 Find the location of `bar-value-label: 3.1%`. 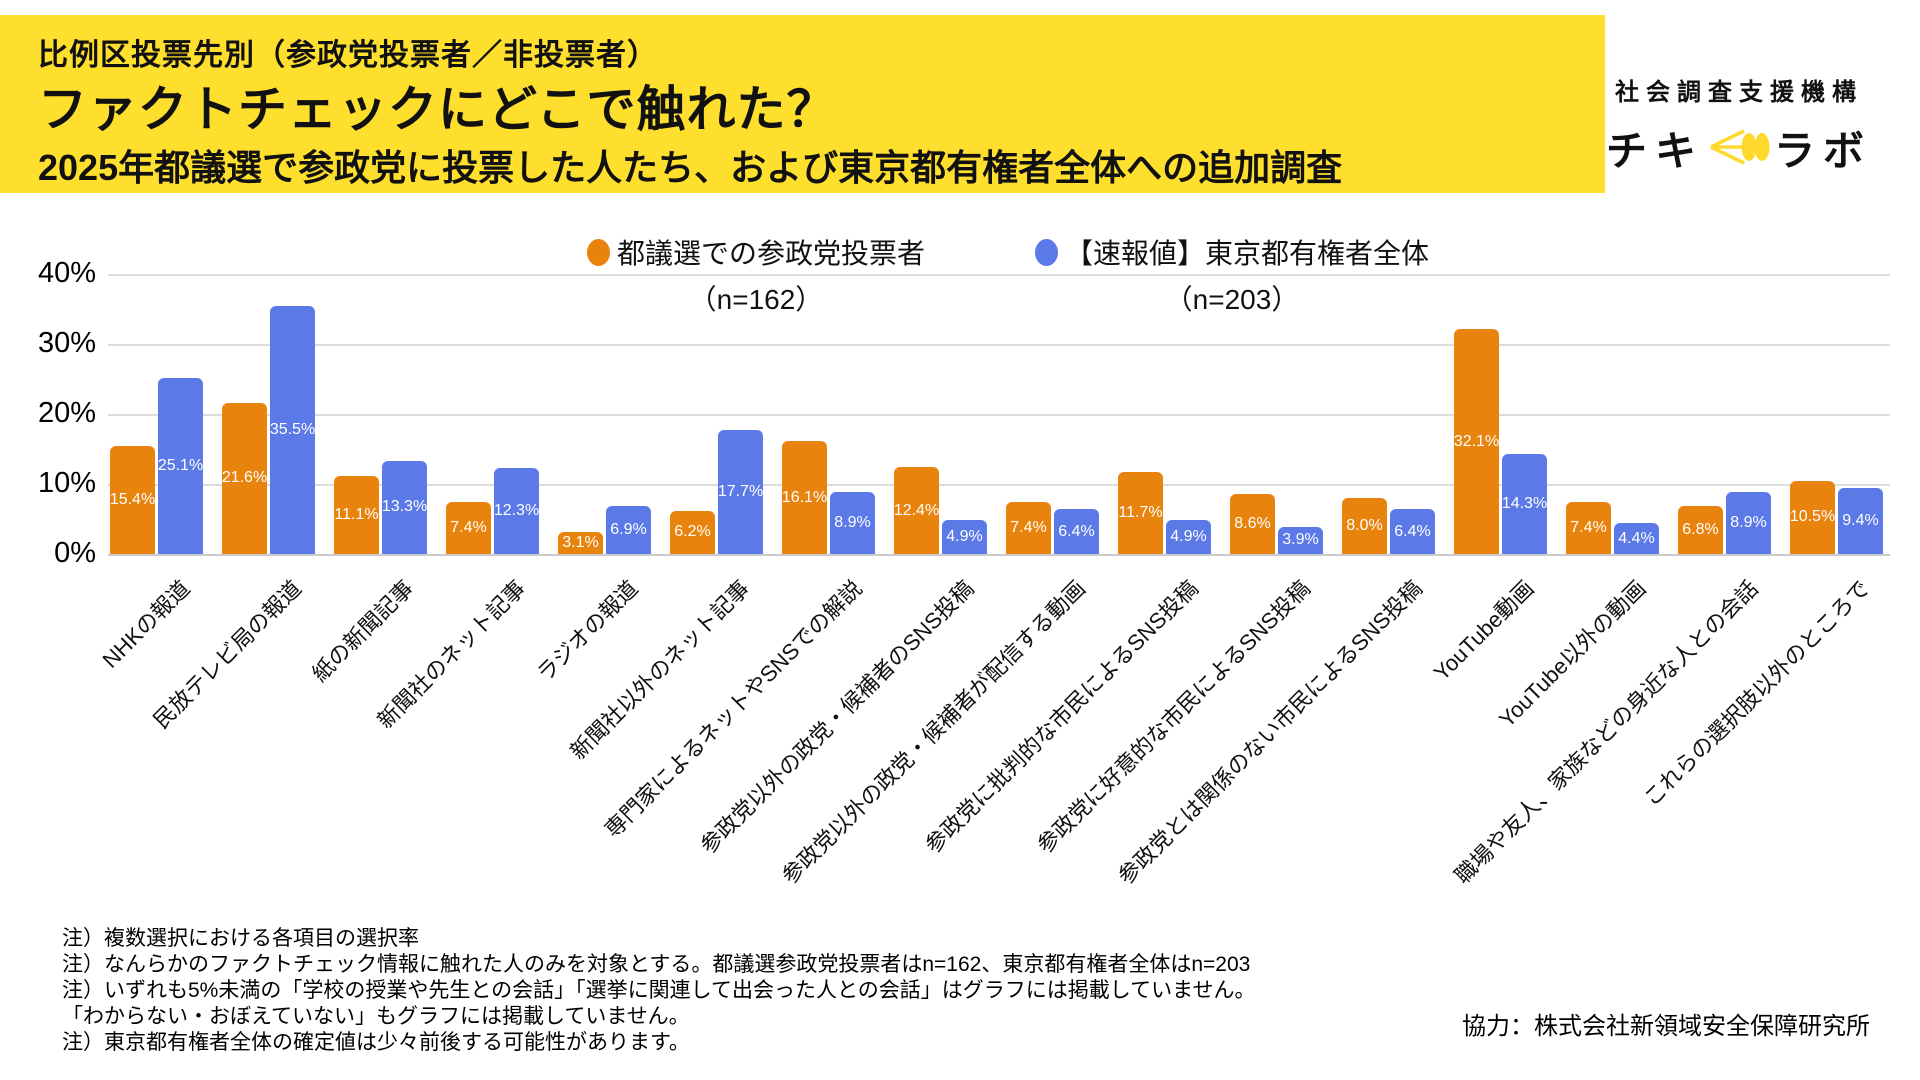

bar-value-label: 3.1% is located at coordinates (580, 543).